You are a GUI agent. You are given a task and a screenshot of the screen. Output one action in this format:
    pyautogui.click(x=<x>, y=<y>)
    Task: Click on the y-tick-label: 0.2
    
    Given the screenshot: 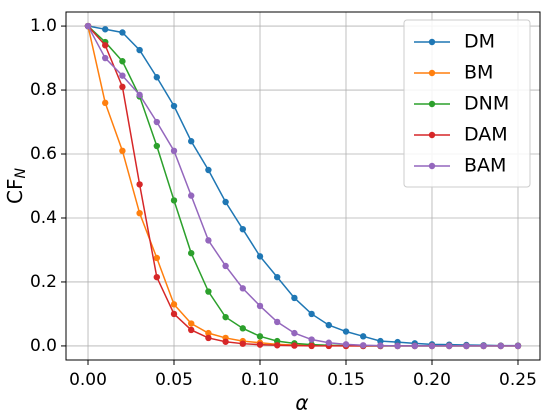 What is the action you would take?
    pyautogui.click(x=43, y=282)
    